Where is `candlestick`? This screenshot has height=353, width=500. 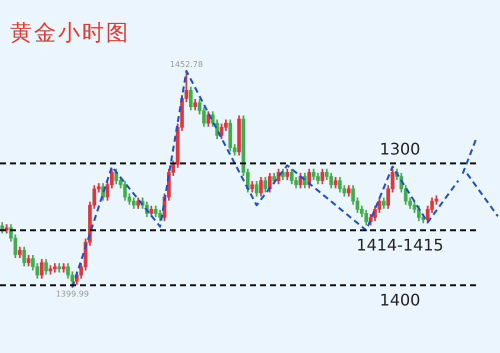 candlestick is located at coordinates (50, 270).